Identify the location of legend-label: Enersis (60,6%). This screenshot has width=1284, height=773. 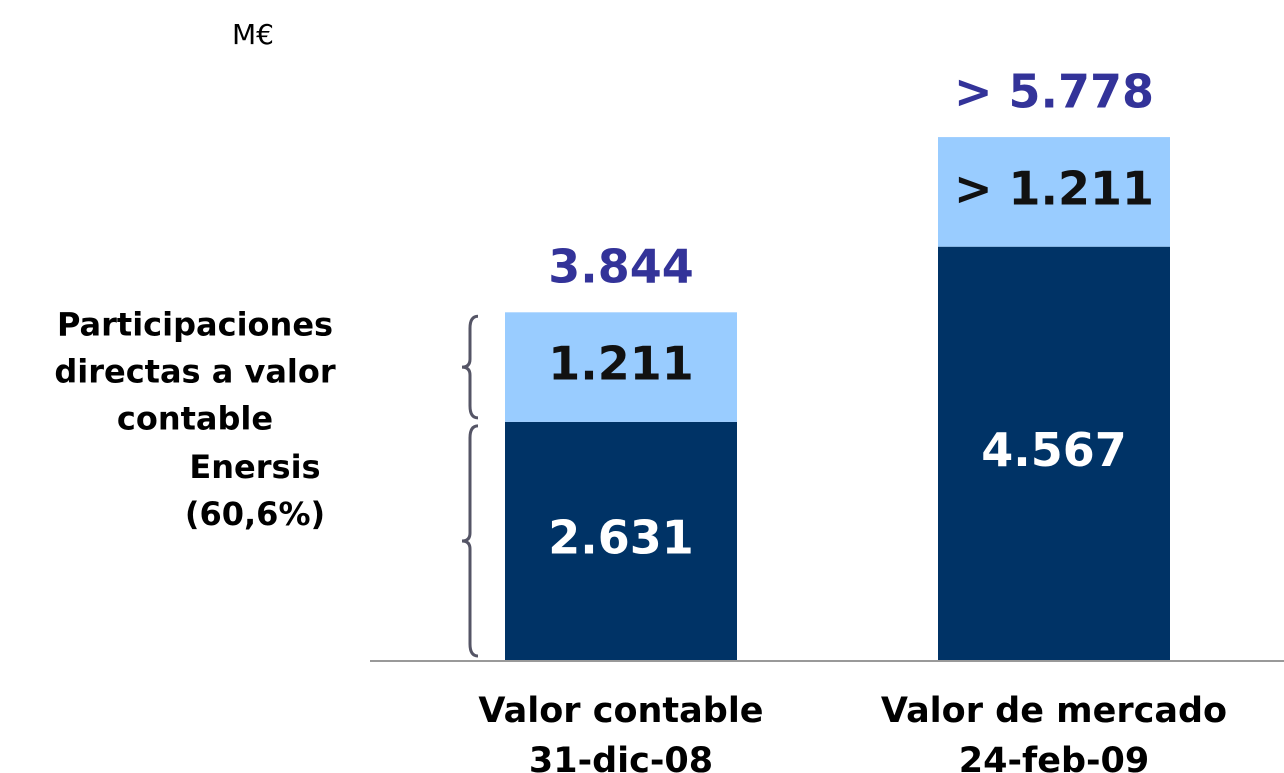
(255, 490).